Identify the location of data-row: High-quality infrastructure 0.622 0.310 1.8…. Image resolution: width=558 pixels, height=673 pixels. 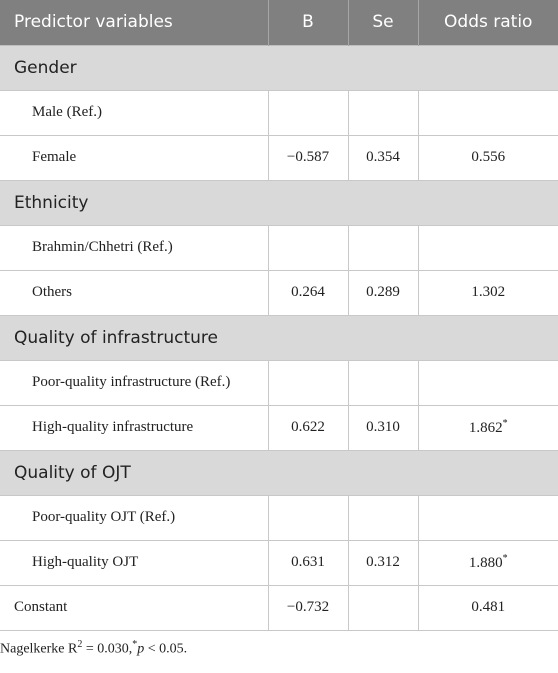
(279, 427).